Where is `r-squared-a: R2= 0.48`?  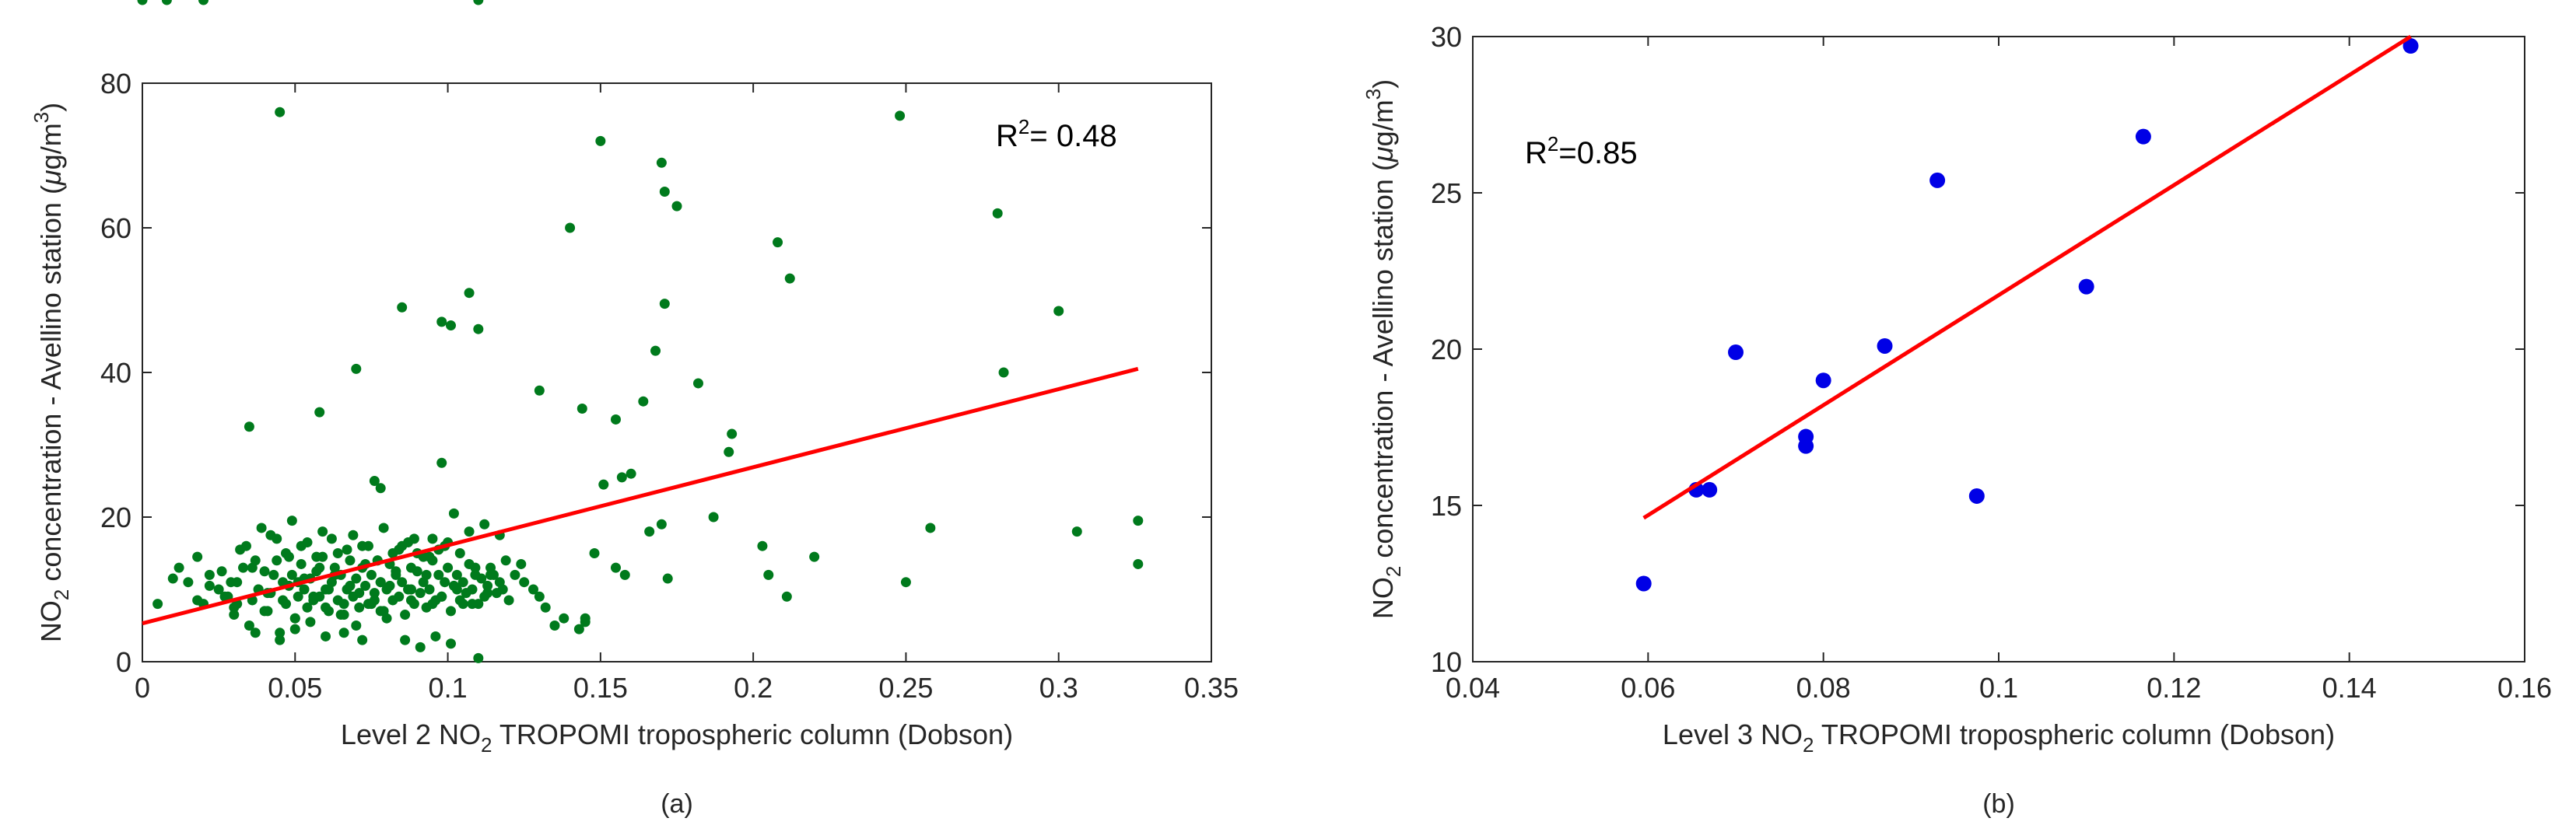 r-squared-a: R2= 0.48 is located at coordinates (1056, 134).